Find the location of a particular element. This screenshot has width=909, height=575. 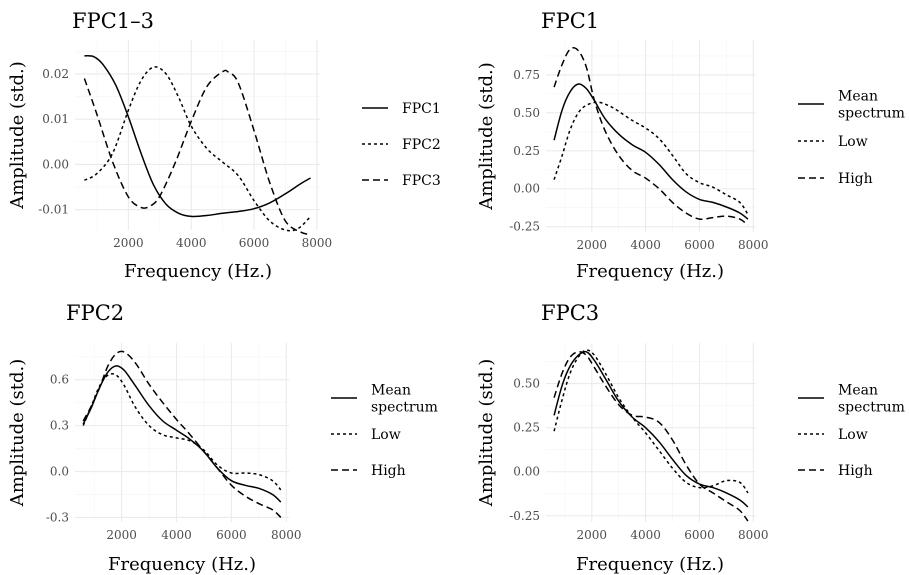

legend-label: FPC2 is located at coordinates (421, 145).